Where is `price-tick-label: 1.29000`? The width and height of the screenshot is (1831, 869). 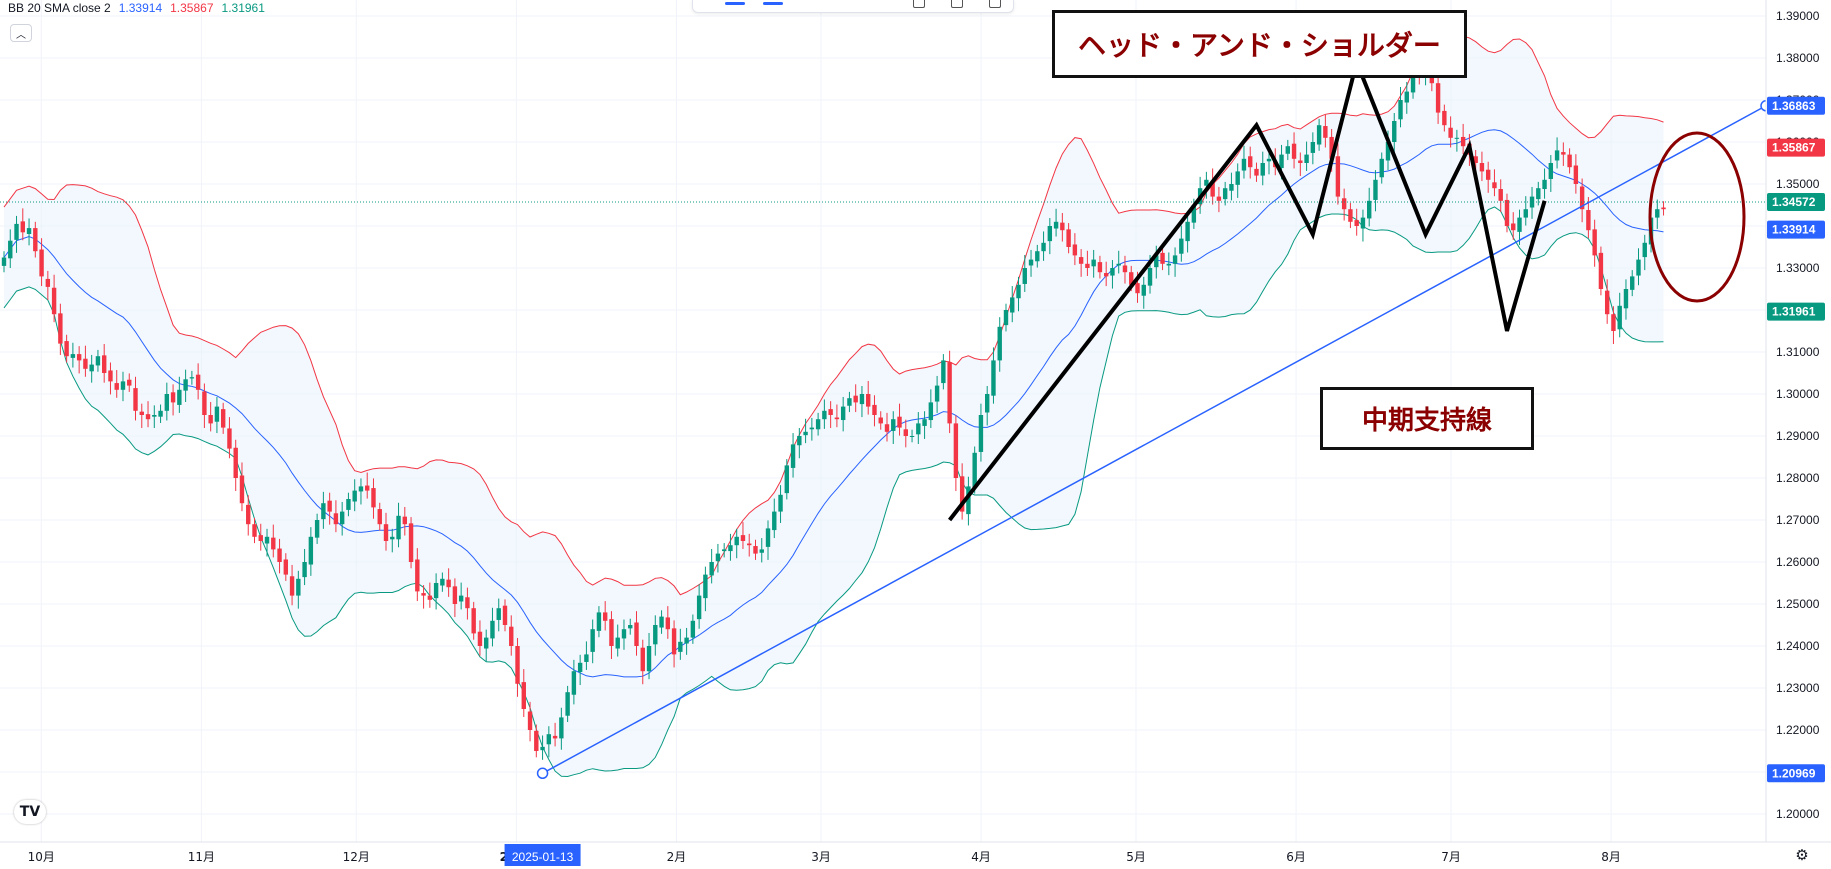 price-tick-label: 1.29000 is located at coordinates (1798, 436).